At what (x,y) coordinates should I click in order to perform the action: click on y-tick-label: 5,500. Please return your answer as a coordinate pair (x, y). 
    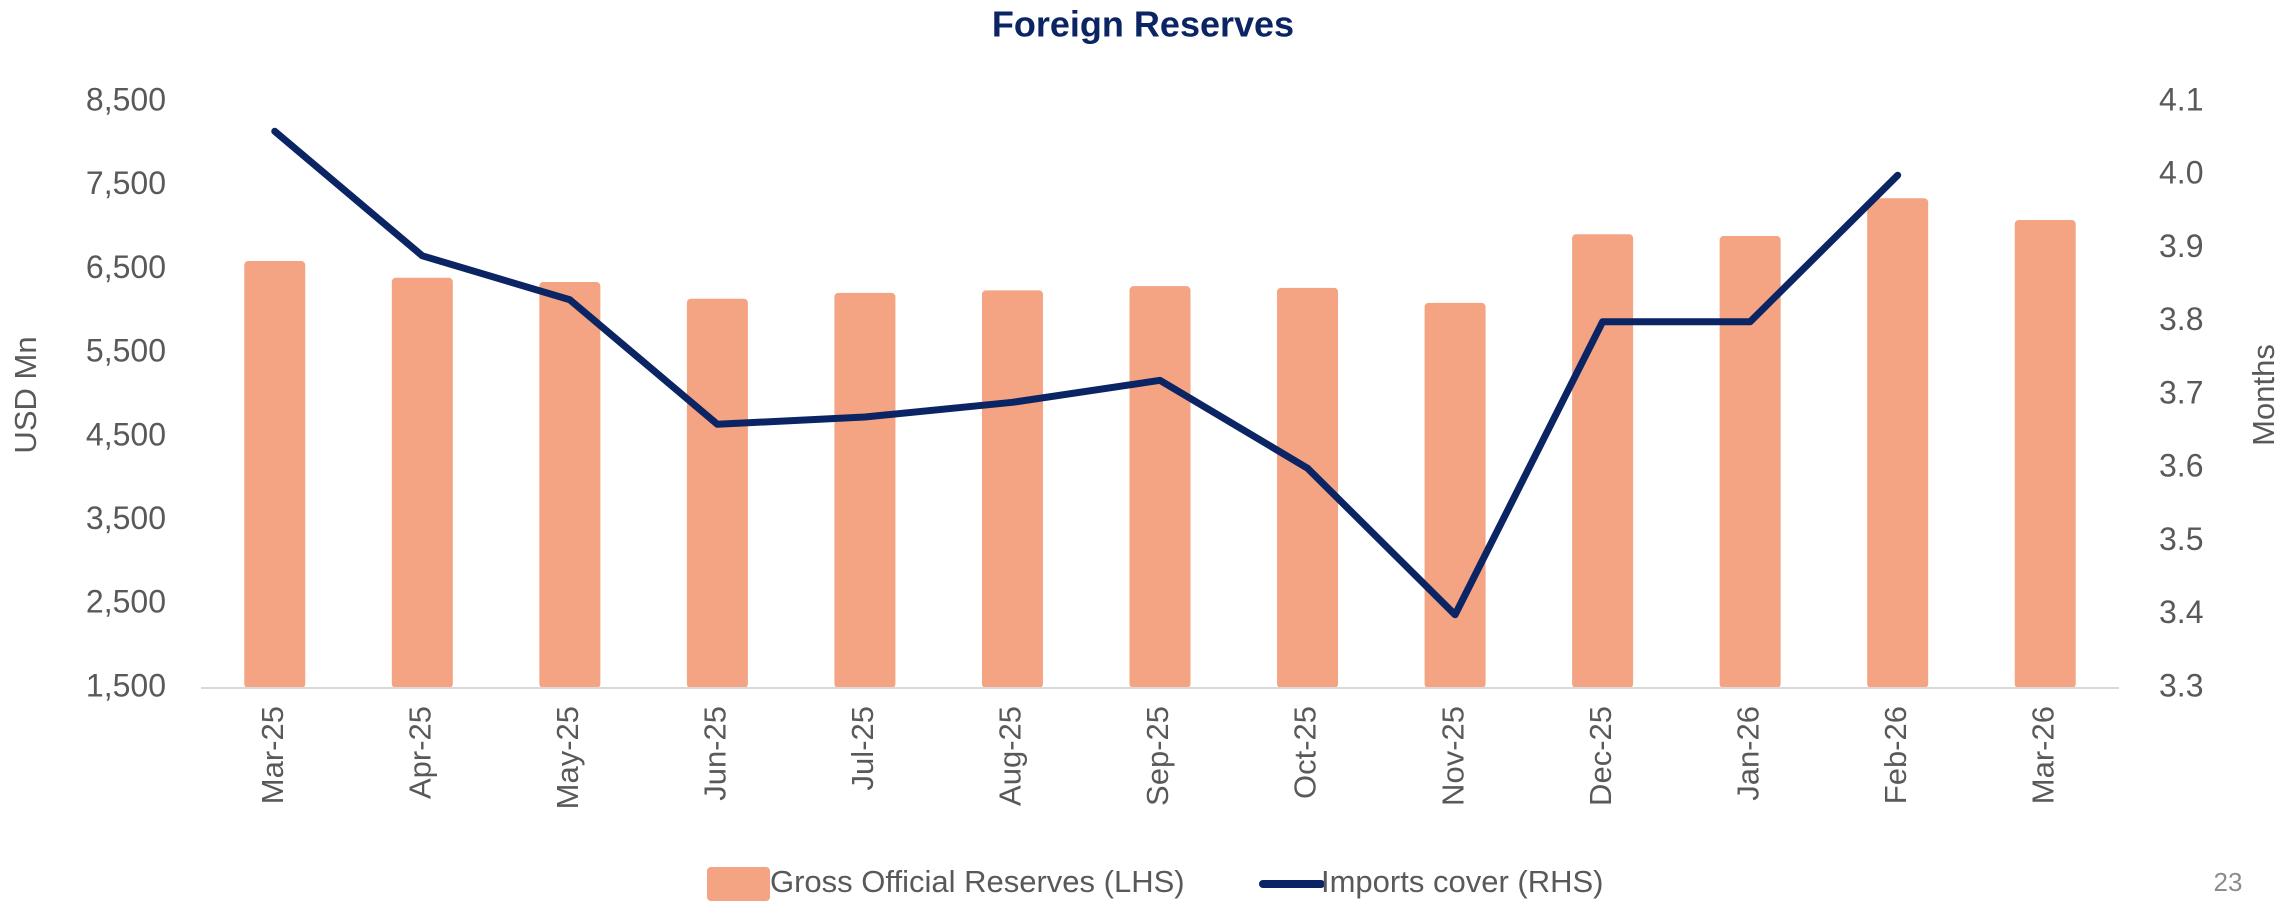
    Looking at the image, I should click on (126, 351).